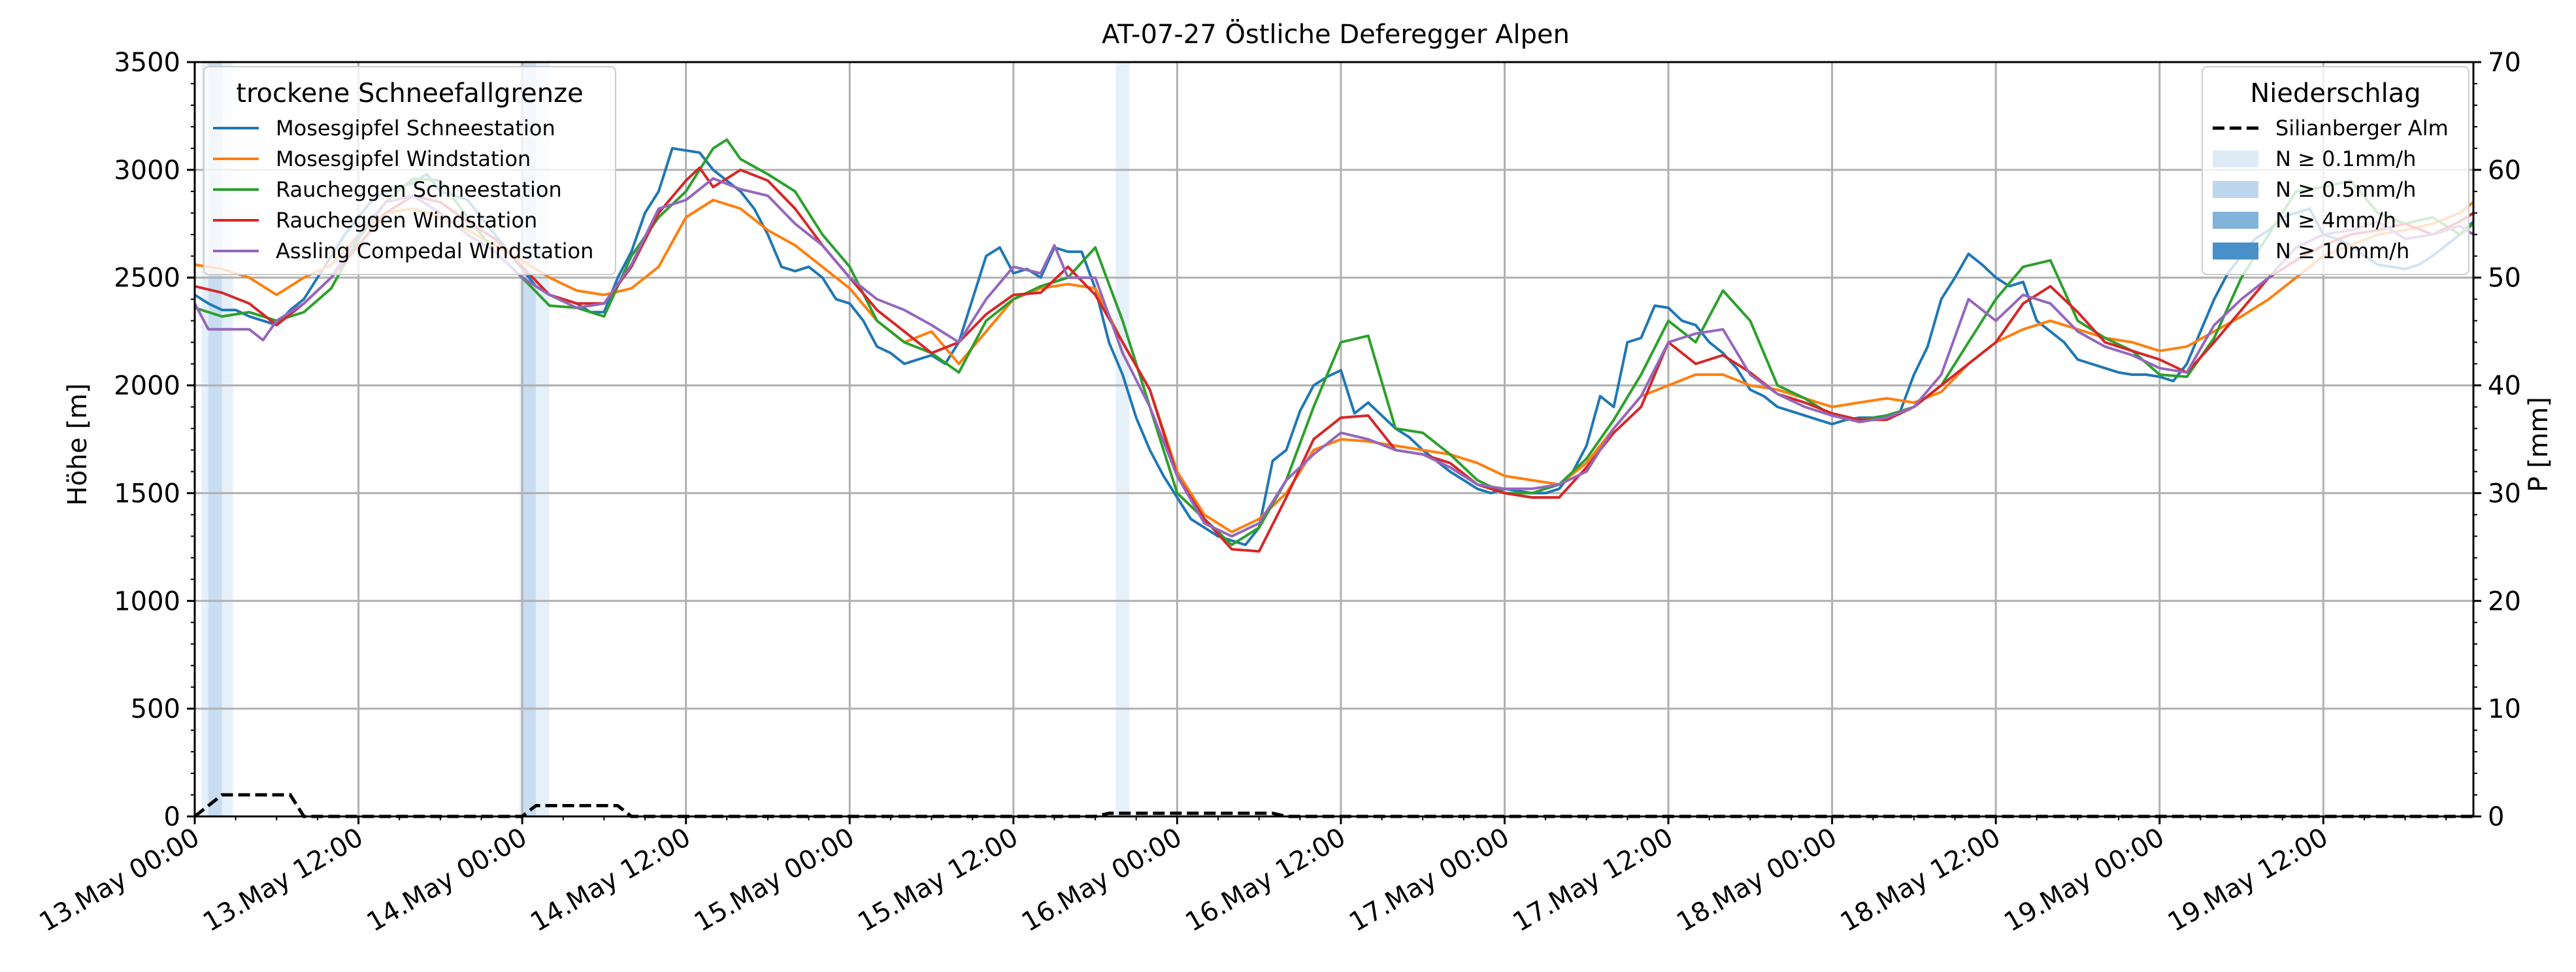 The image size is (2576, 972). Describe the element at coordinates (938, 880) in the screenshot. I see `x-tick-label: 15.May 12:00` at that location.